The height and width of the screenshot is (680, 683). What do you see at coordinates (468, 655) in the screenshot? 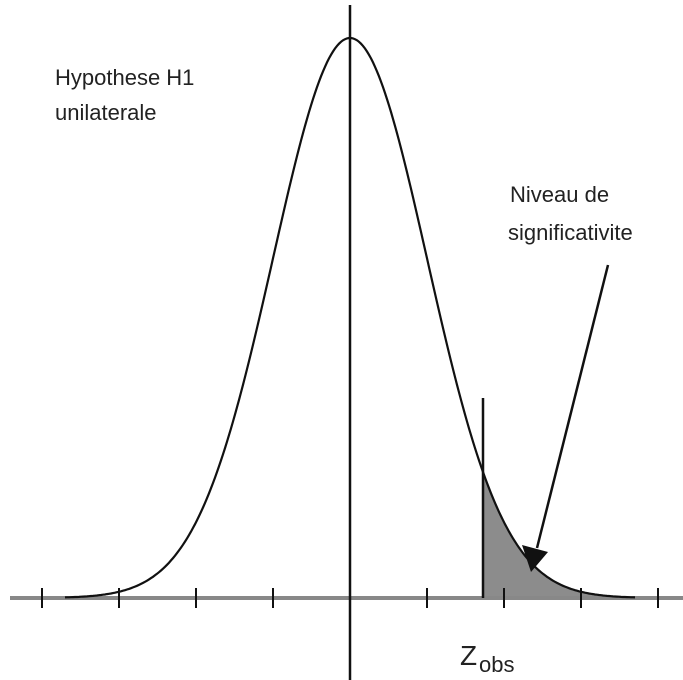
I see `z-label: Z` at bounding box center [468, 655].